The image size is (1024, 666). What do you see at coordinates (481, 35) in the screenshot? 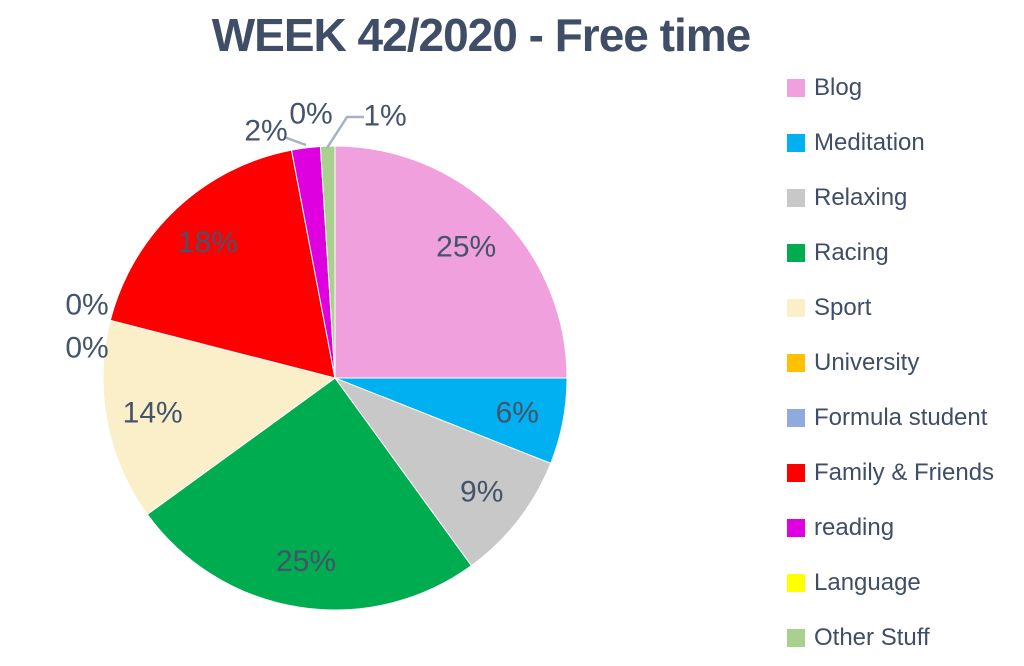
I see `chart-title: WEEK 42/2020 - Free time` at bounding box center [481, 35].